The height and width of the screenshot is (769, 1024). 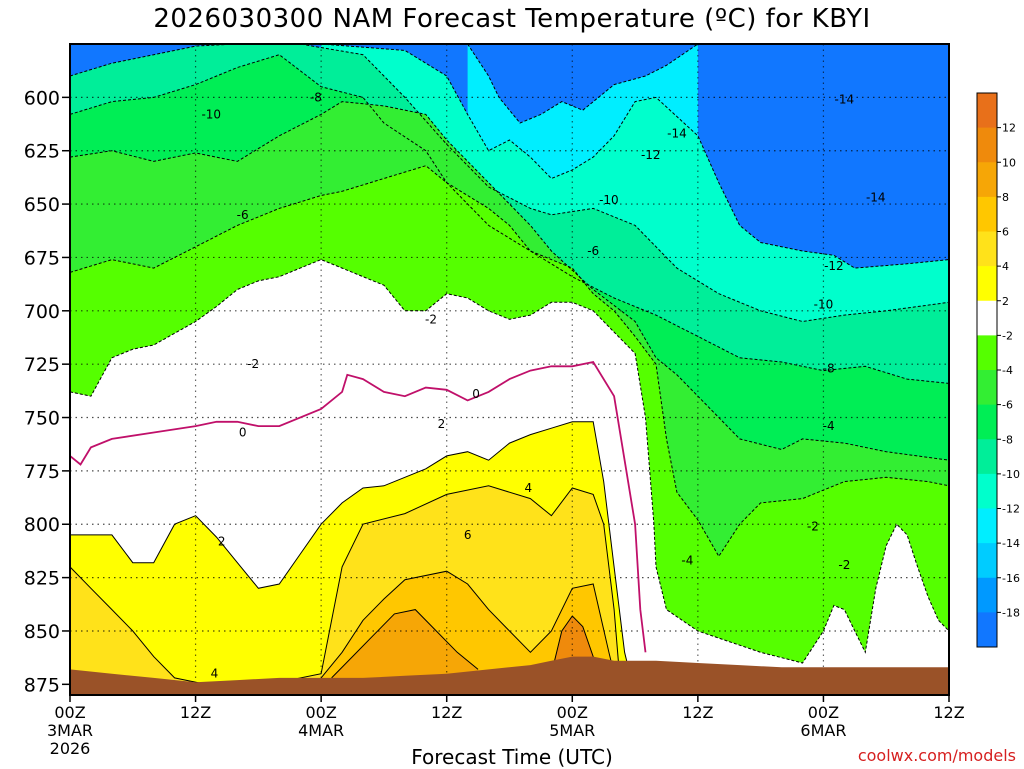 What do you see at coordinates (70, 748) in the screenshot?
I see `x-year-label: 2026` at bounding box center [70, 748].